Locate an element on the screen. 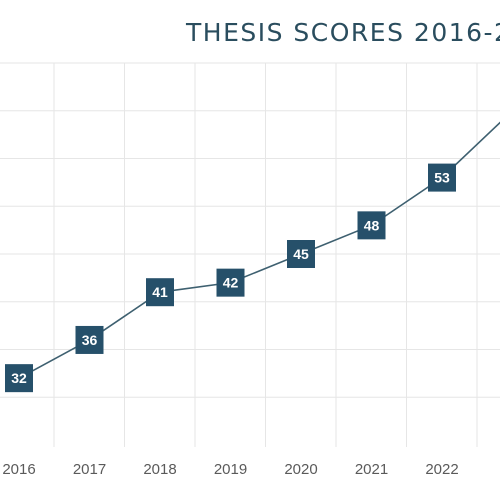 Image resolution: width=500 pixels, height=500 pixels. x-tick-label: 2018 is located at coordinates (159, 469).